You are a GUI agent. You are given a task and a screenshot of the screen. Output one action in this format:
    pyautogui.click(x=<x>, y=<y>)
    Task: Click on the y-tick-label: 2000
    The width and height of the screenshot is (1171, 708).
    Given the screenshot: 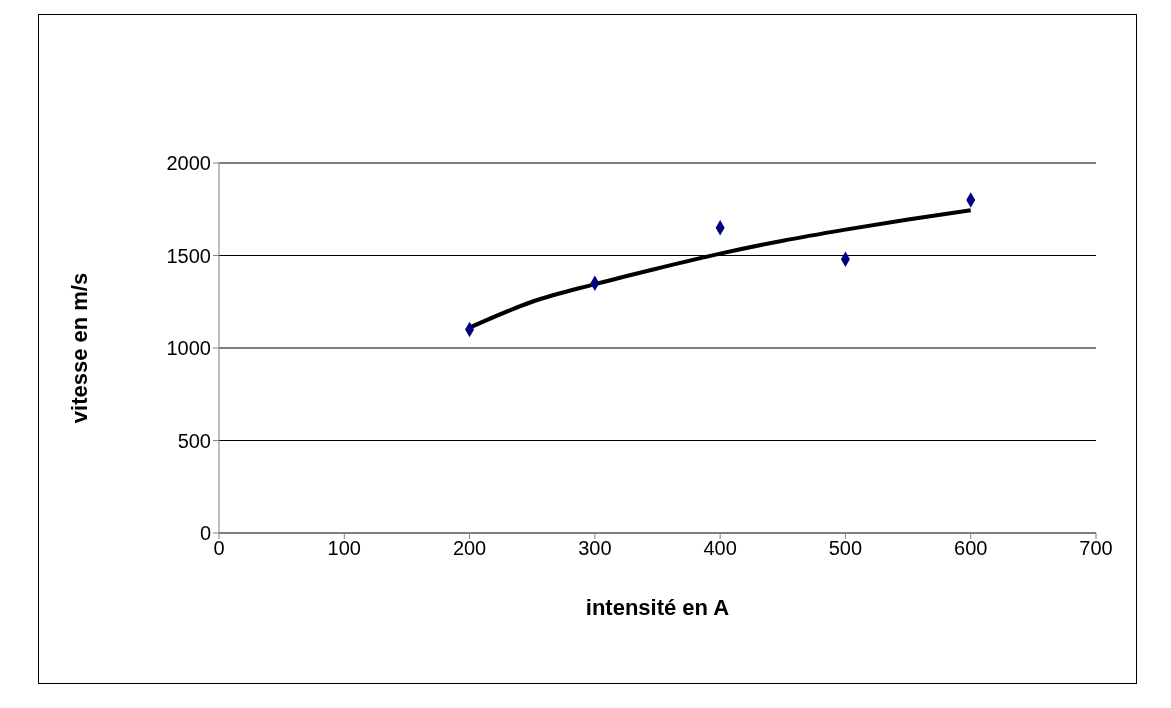 What is the action you would take?
    pyautogui.click(x=188, y=163)
    